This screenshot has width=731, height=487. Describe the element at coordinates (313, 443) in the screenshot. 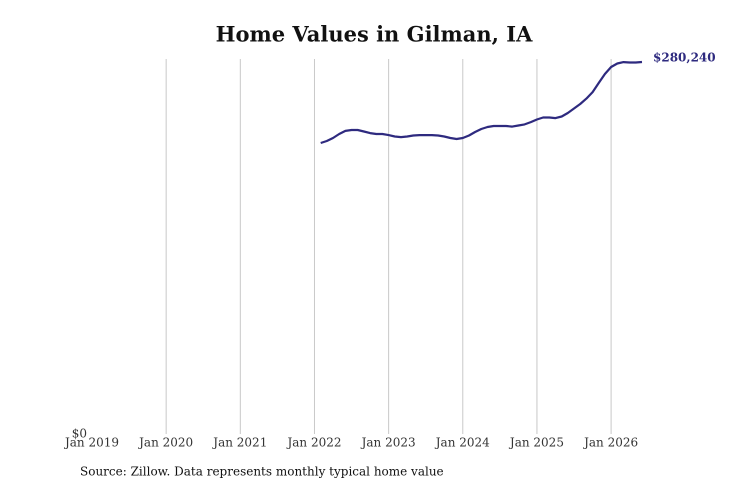

I see `x-tick-label: Jan 2022` at that location.